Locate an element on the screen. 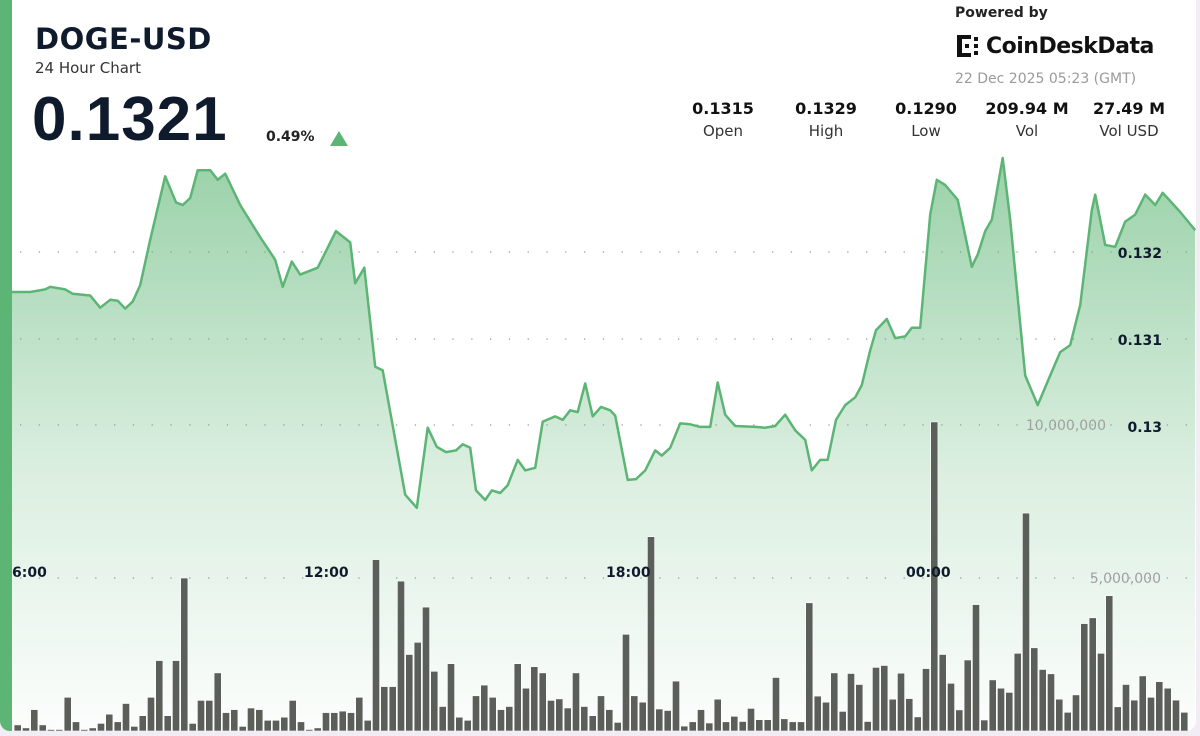 Image resolution: width=1200 pixels, height=736 pixels. coindesk-logo: CoinDeskData is located at coordinates (1054, 46).